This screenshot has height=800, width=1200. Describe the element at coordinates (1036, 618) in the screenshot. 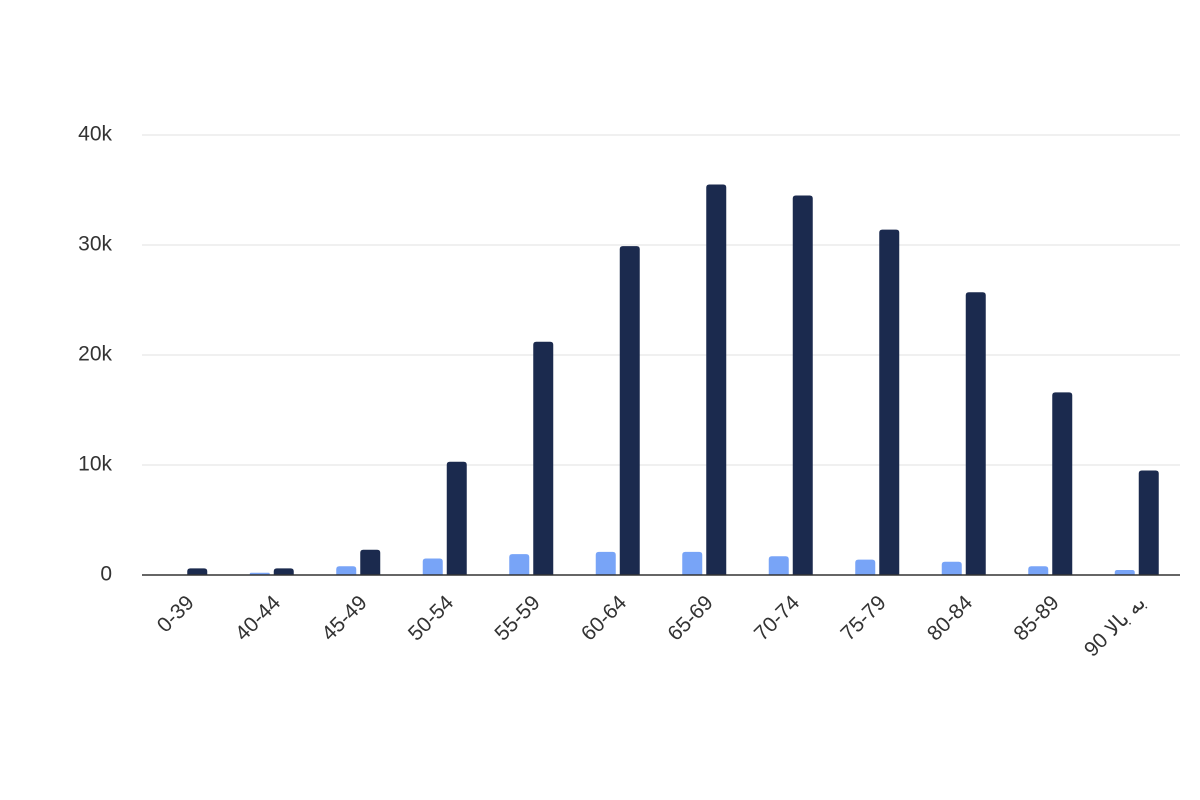

I see `x-tick-label: 85-89` at that location.